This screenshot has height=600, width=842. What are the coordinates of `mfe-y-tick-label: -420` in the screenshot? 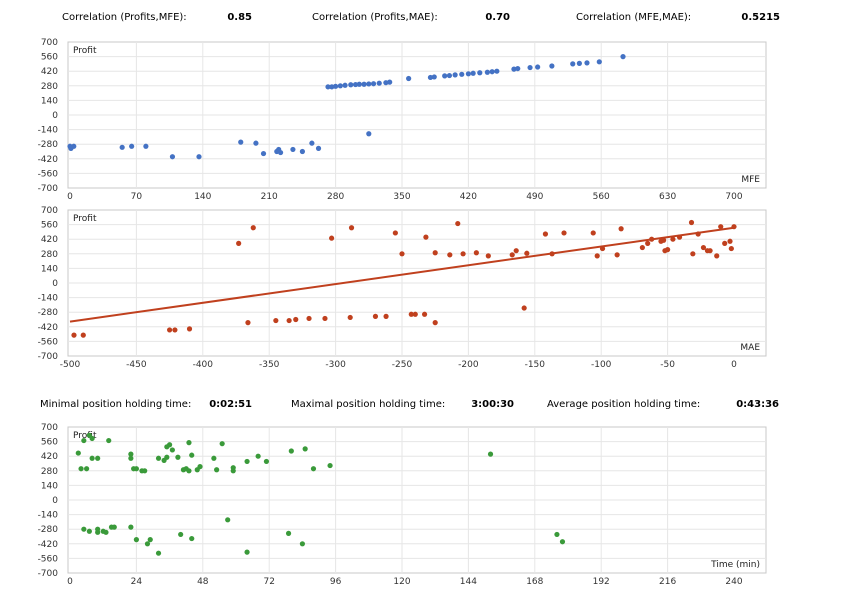 It's located at (48, 160).